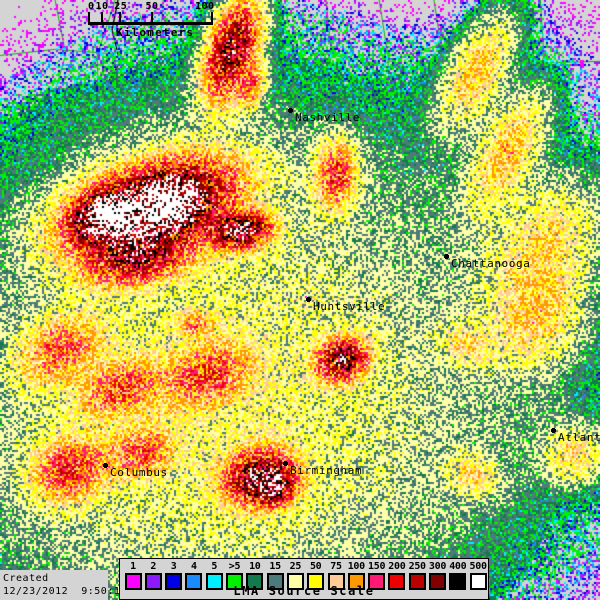 The width and height of the screenshot is (600, 600). I want to click on legend-entry: >5, so click(235, 575).